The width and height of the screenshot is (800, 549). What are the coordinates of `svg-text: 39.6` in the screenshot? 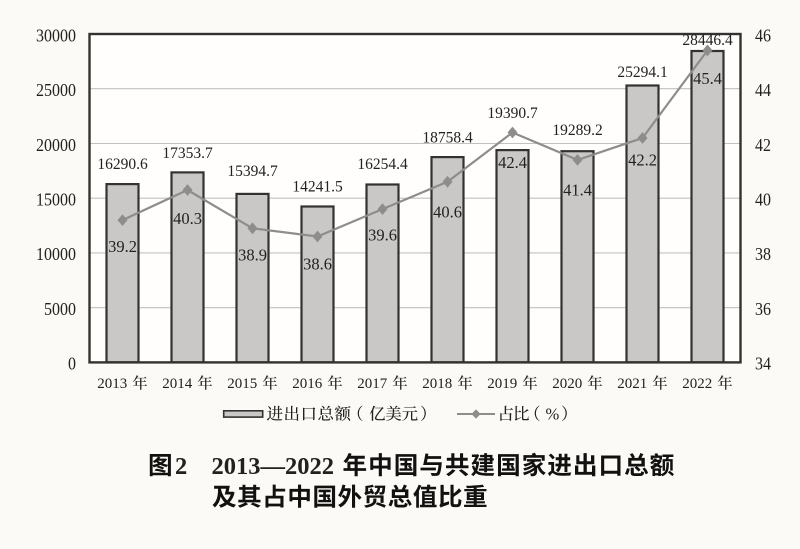 It's located at (382, 235).